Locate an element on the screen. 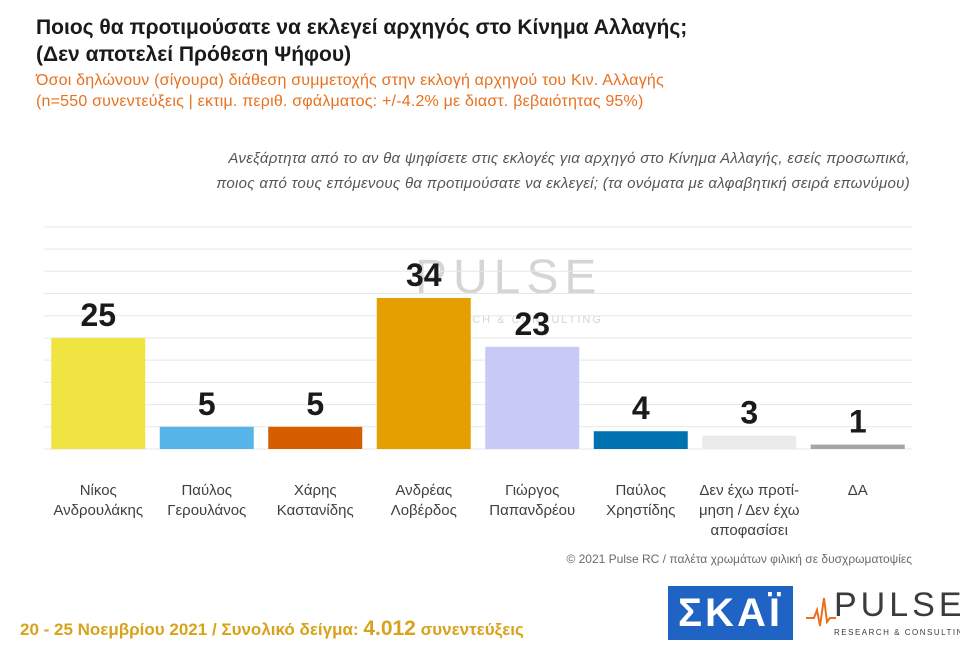 This screenshot has width=960, height=648. data-label: 25 is located at coordinates (98, 315).